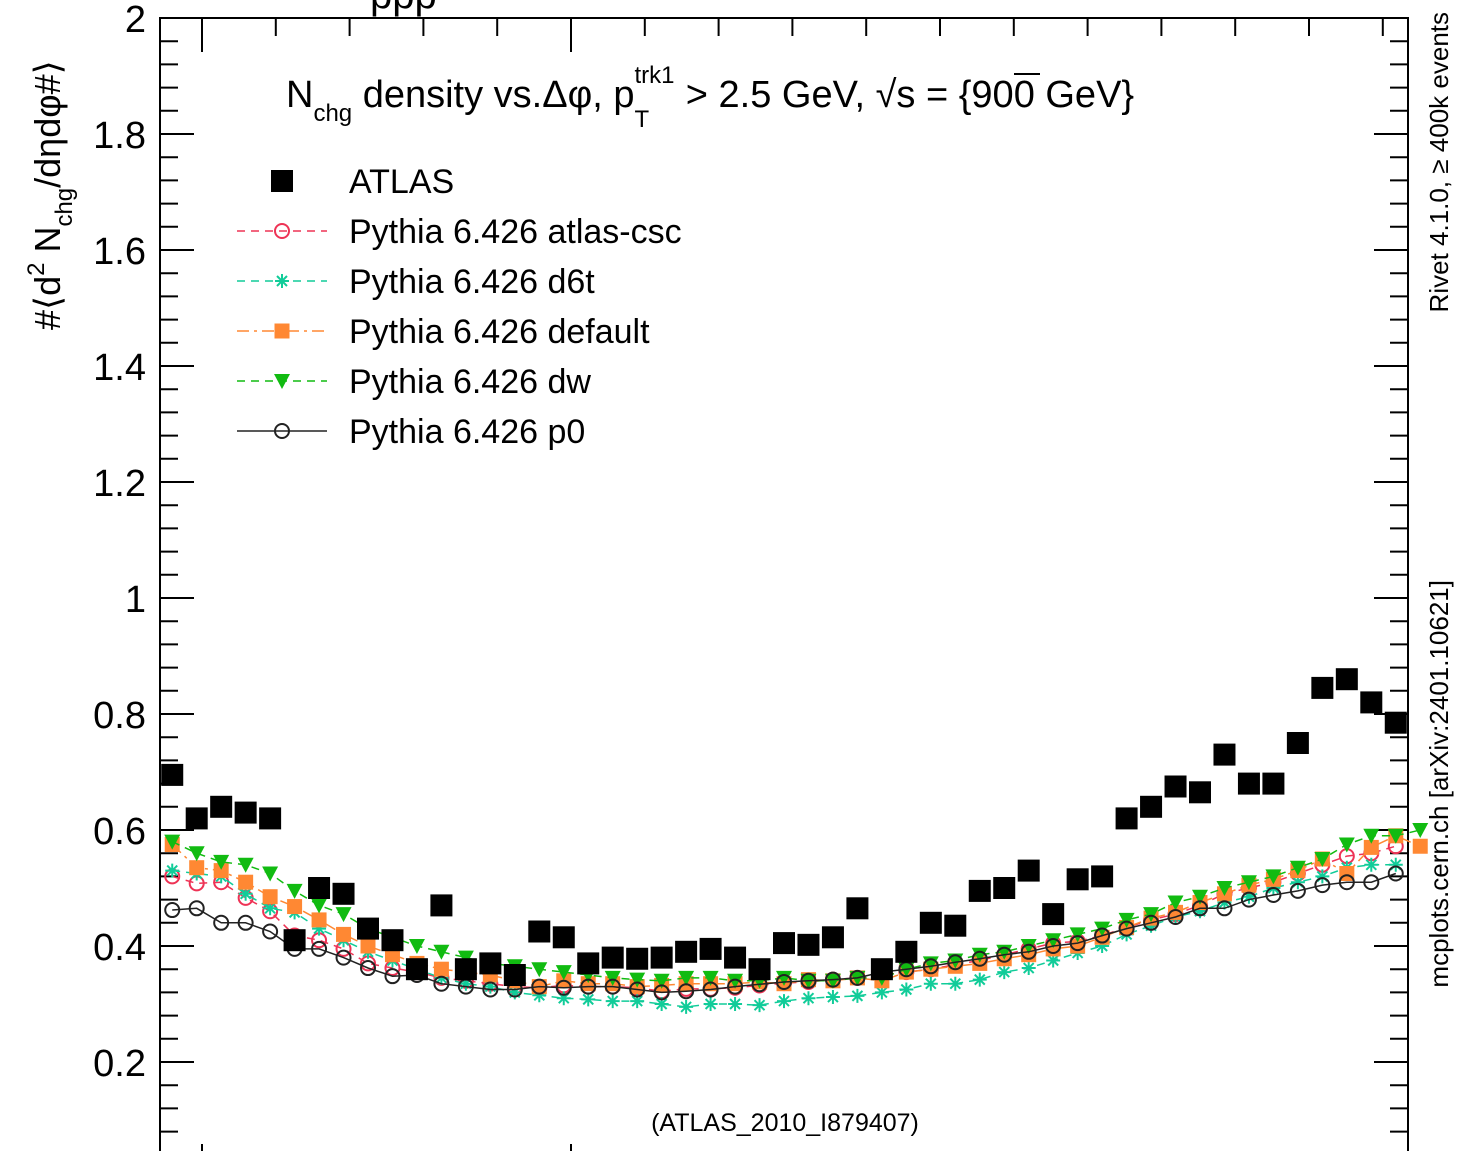 The height and width of the screenshot is (1151, 1459). I want to click on ylabel-a: #⟨d, so click(47, 303).